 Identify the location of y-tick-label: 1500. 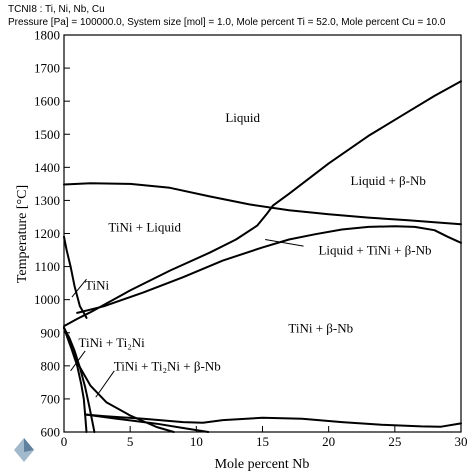
(47, 134).